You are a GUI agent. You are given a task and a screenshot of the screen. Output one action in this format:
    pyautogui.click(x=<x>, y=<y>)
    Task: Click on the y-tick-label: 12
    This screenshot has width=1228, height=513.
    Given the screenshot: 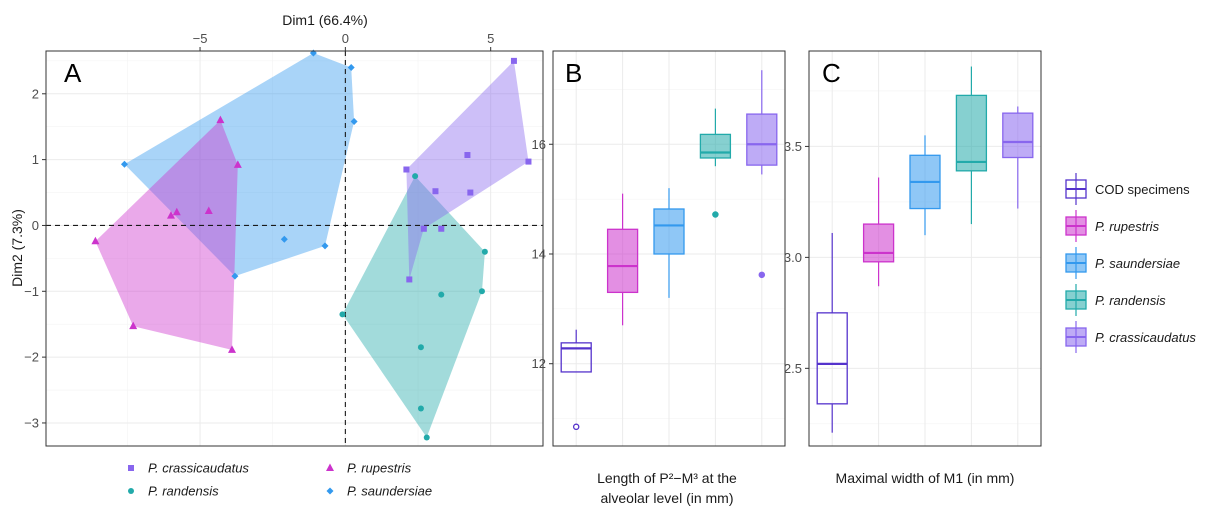 What is the action you would take?
    pyautogui.click(x=539, y=363)
    